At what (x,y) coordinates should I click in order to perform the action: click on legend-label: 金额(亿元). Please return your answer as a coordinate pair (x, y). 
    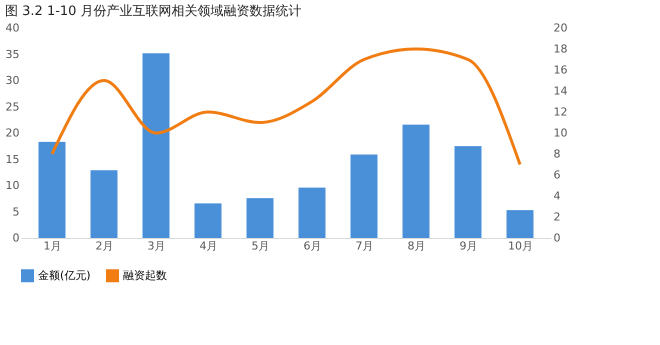
    Looking at the image, I should click on (64, 275).